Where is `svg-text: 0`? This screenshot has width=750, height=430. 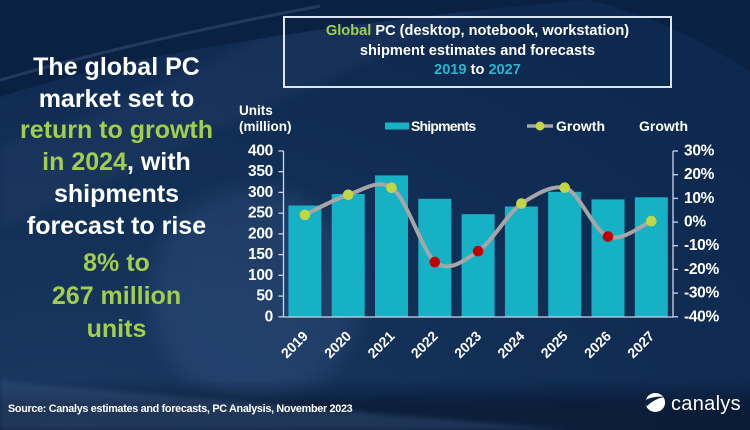
svg-text: 0 is located at coordinates (269, 316).